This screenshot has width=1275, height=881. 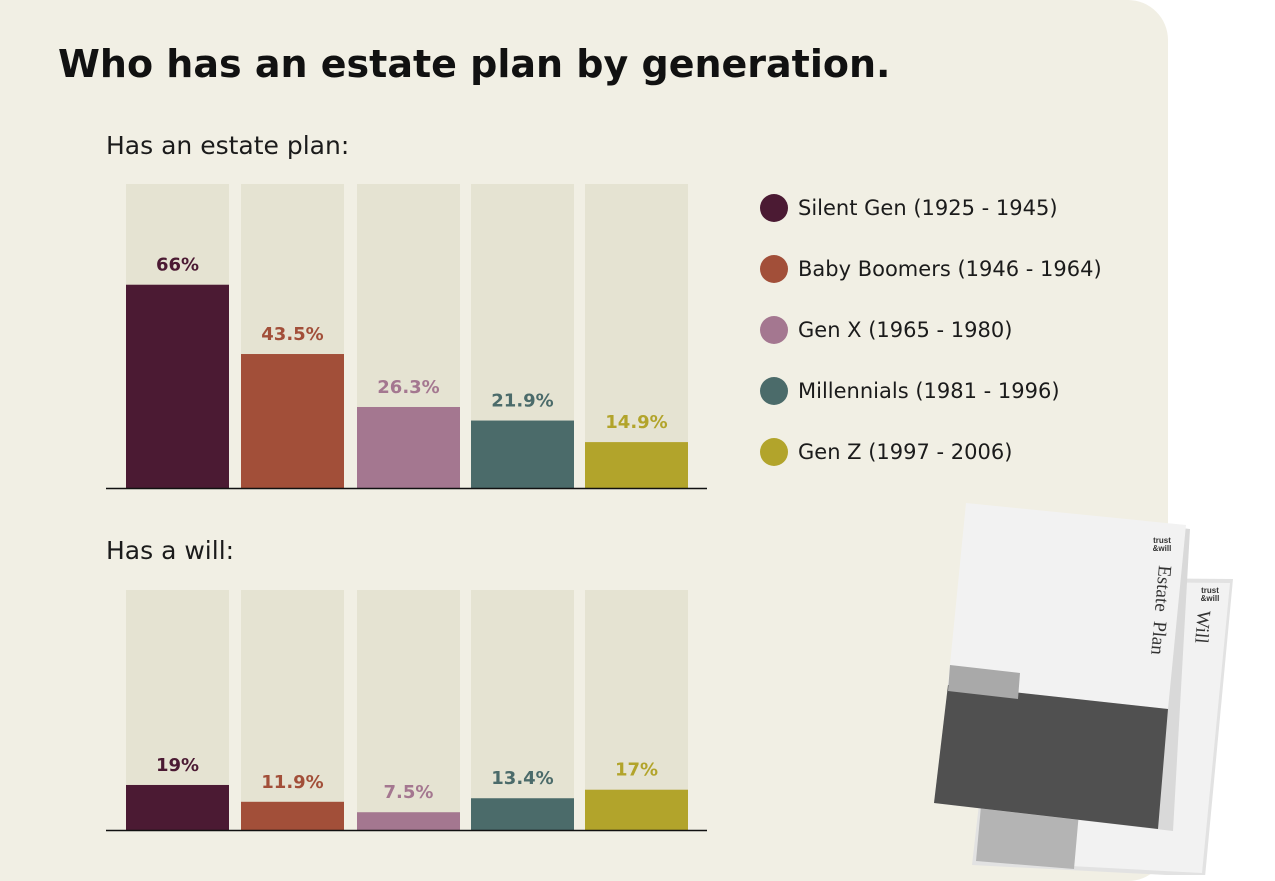 What do you see at coordinates (636, 465) in the screenshot?
I see `estate-plan-bar-gen-z` at bounding box center [636, 465].